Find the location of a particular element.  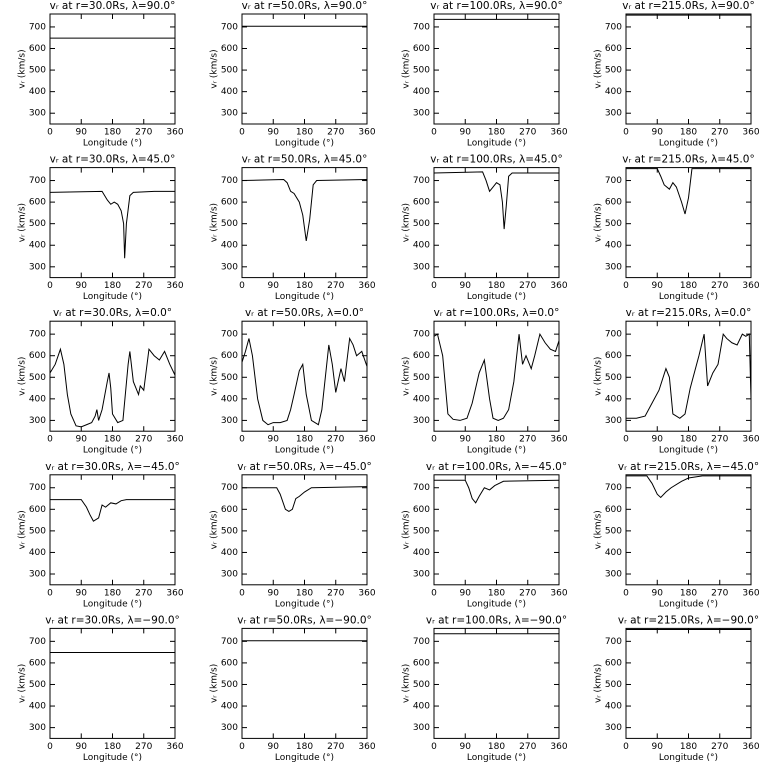

chart-title: vᵣ at r=30.0Rs, λ=90.0° is located at coordinates (113, 6).